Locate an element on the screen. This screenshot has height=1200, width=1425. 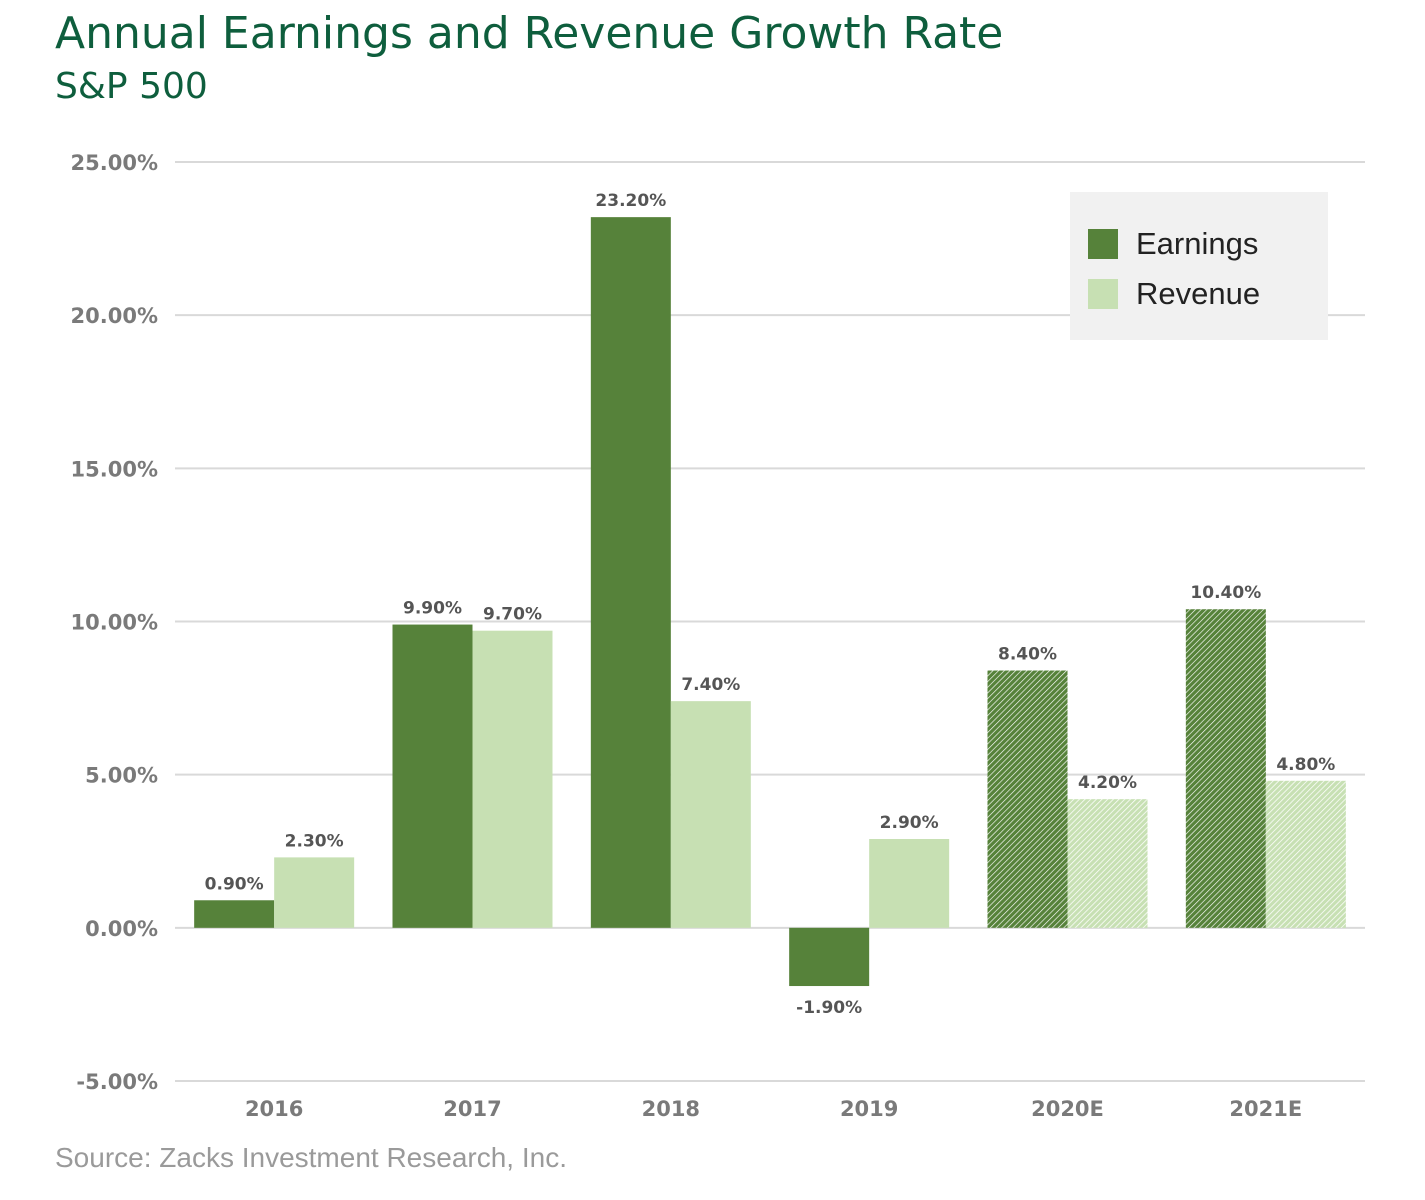
x-tick-label: 2018 is located at coordinates (671, 1109).